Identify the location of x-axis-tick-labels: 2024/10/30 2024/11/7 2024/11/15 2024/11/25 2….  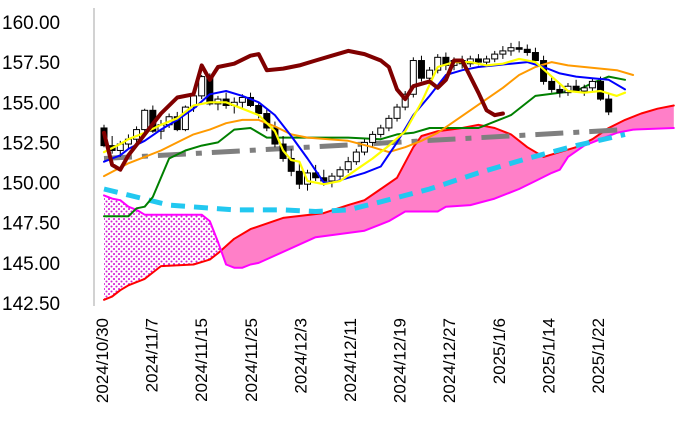
(350, 360).